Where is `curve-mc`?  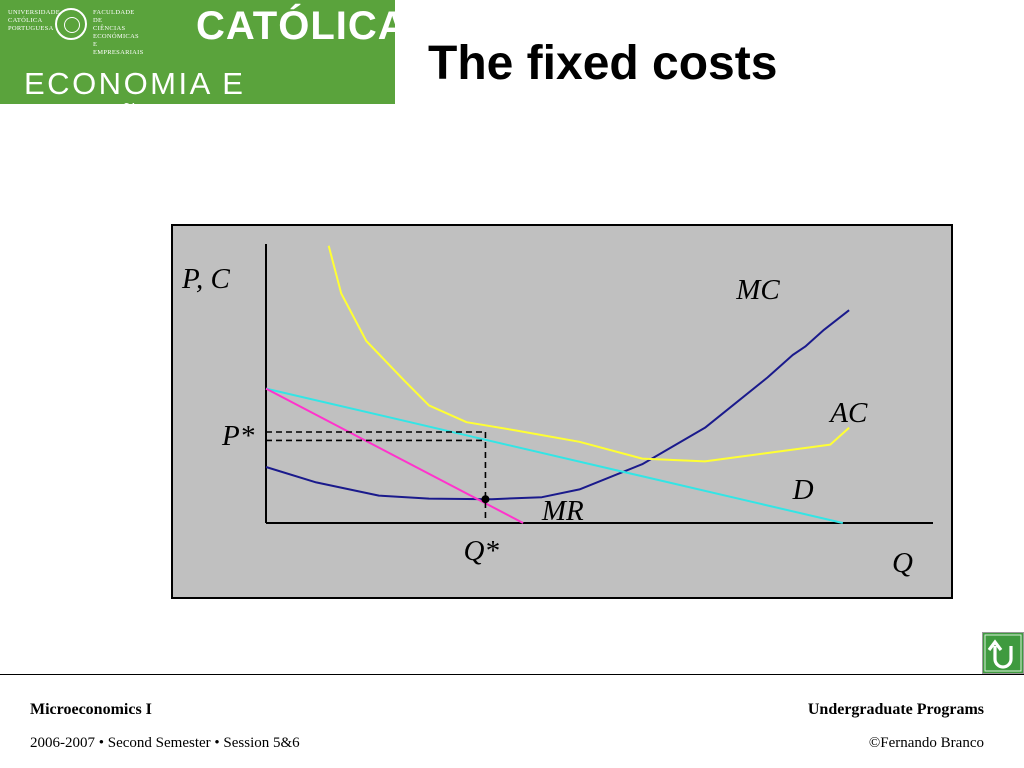
curve-mc is located at coordinates (557, 405).